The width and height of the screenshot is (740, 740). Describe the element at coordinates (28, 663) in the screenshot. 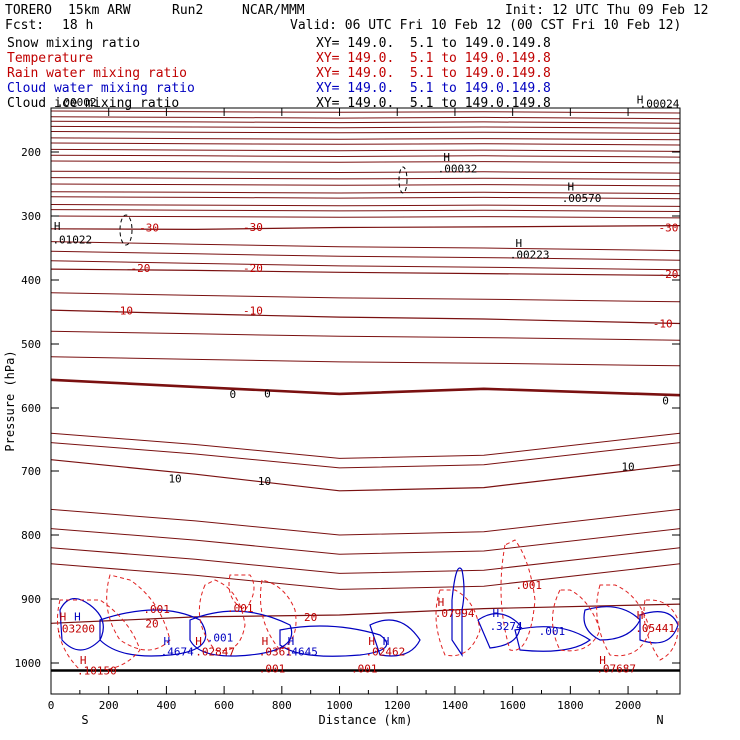

I see `y-tick-label: 1000` at that location.